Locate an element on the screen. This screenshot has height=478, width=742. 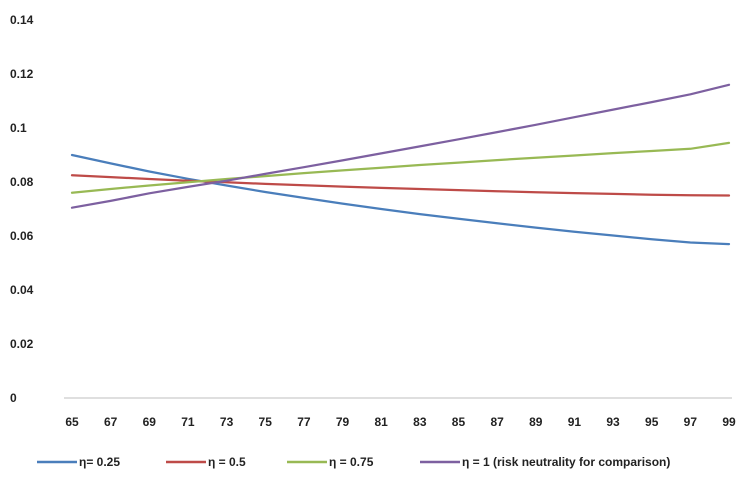
y-tick-label: 0.02 is located at coordinates (22, 344).